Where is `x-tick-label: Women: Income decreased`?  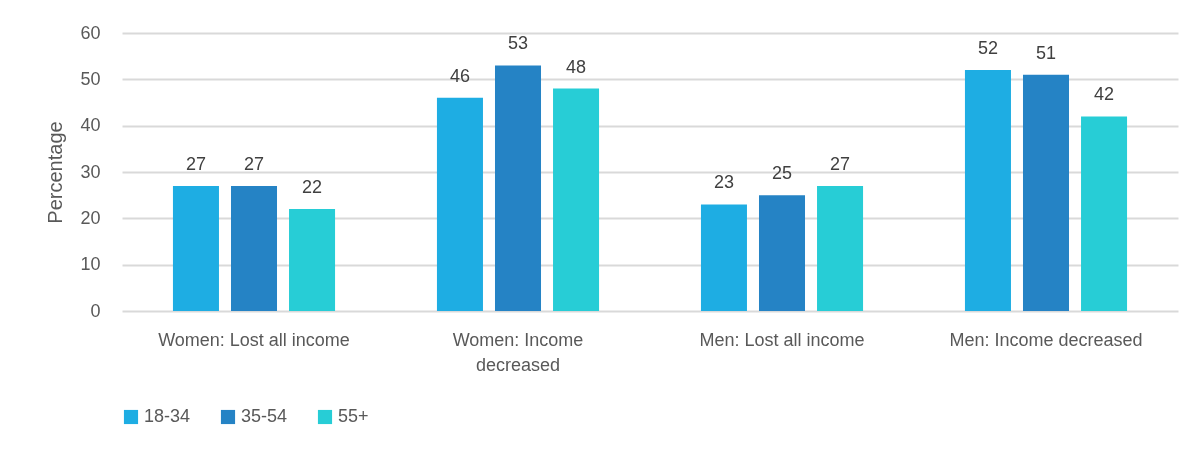 x-tick-label: Women: Income decreased is located at coordinates (518, 352).